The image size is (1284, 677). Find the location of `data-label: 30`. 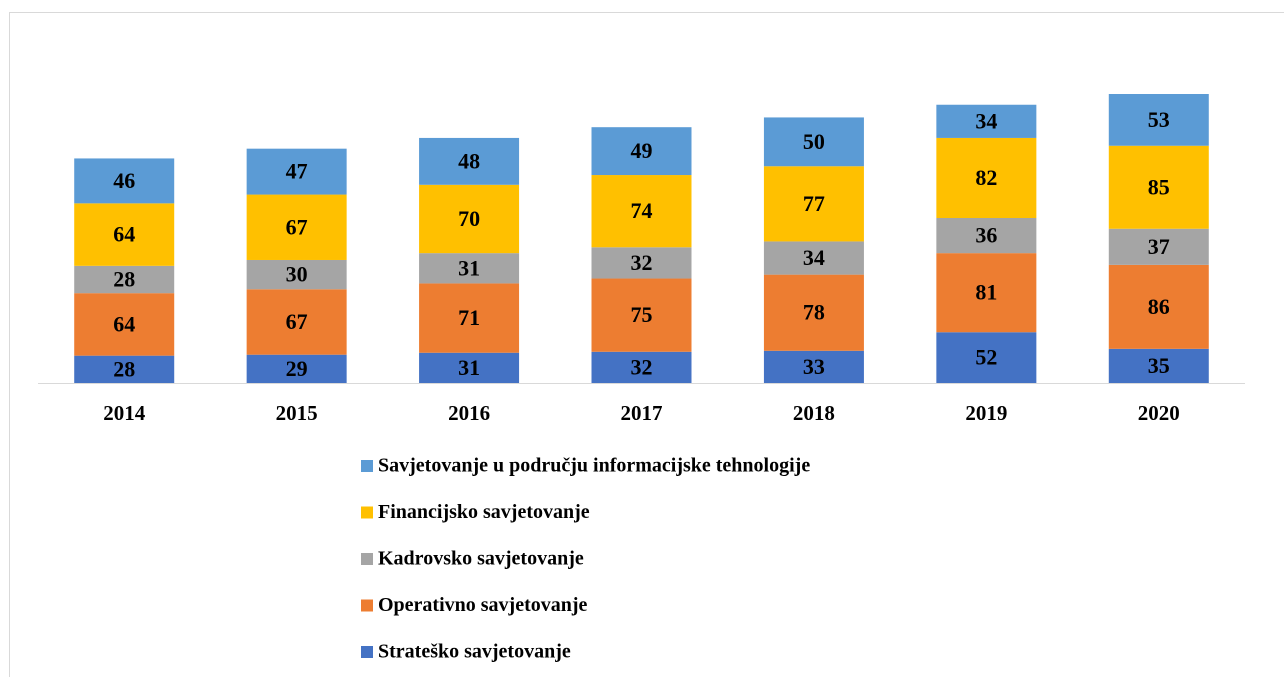

data-label: 30 is located at coordinates (297, 274).